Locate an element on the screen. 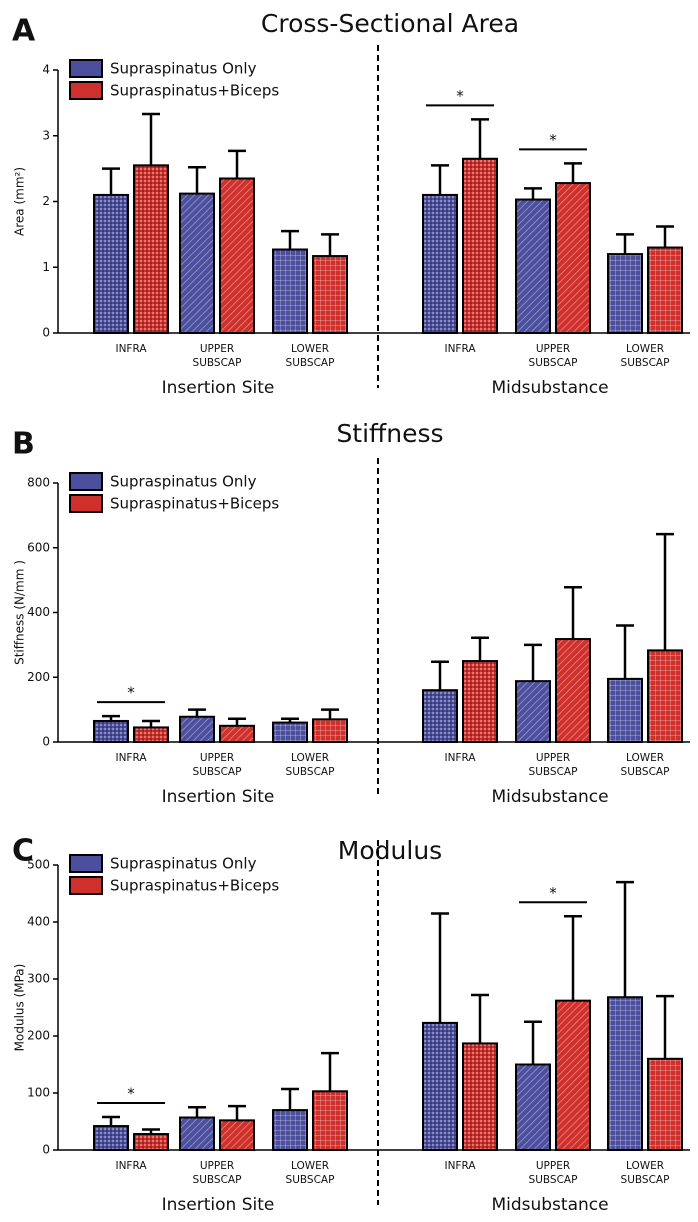  y-axis-label: Modulus (MPa) is located at coordinates (20, 1008).